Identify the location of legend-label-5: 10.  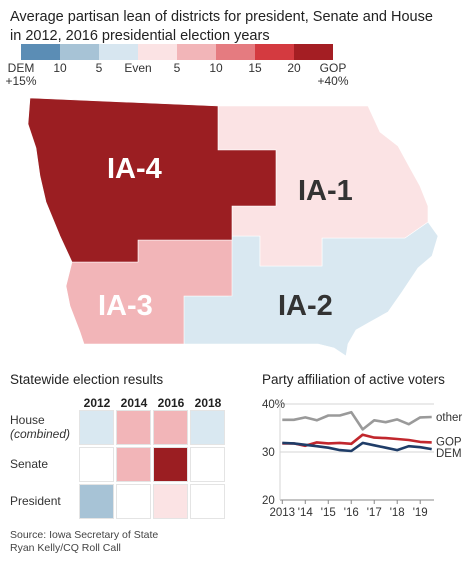
(216, 68).